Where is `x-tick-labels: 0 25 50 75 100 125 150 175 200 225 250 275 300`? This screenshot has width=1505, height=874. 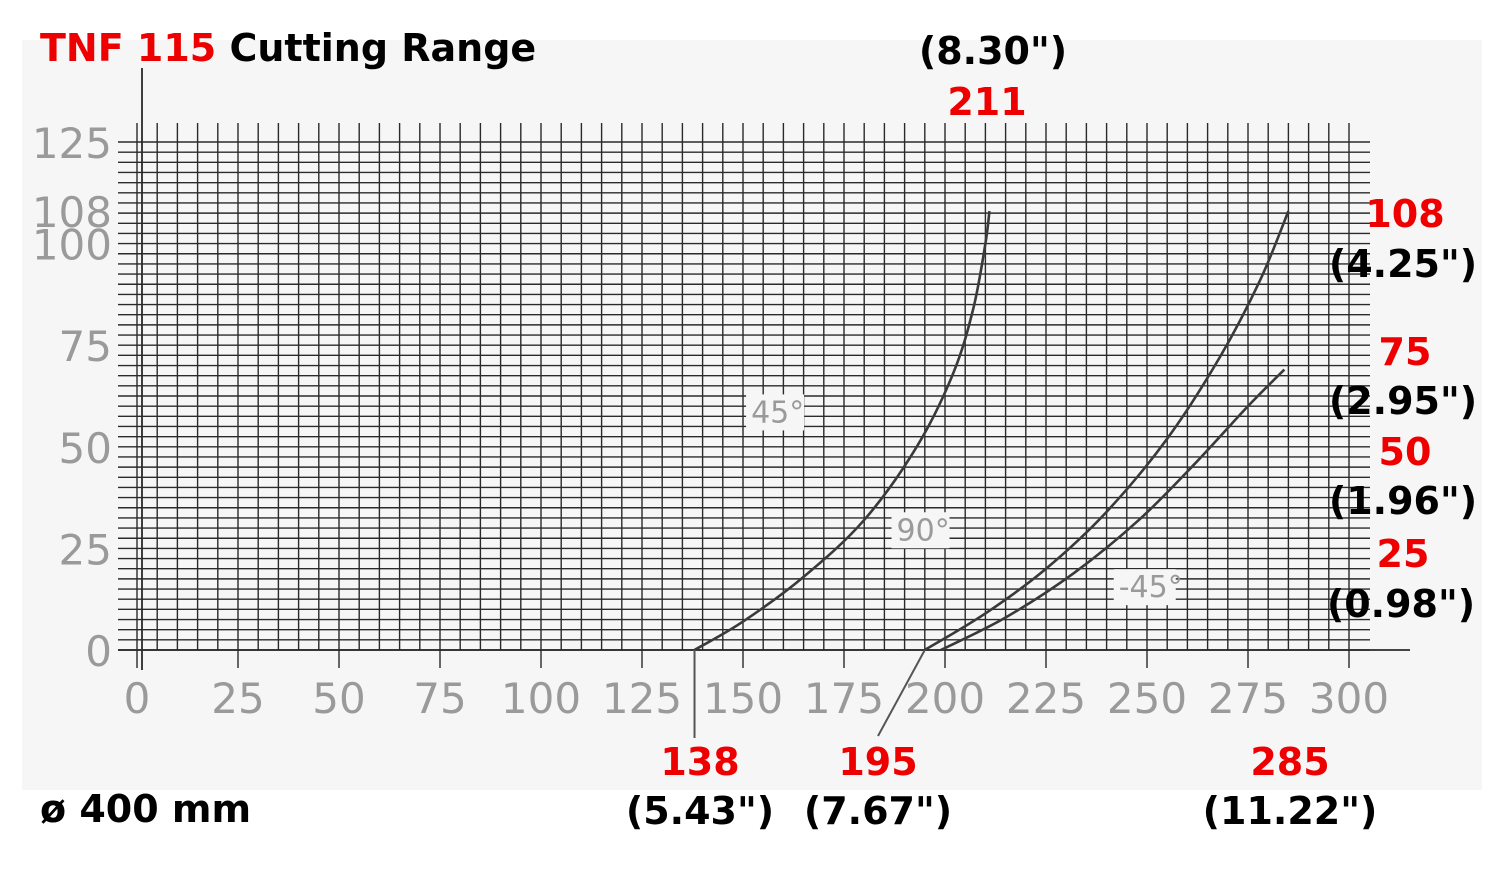 x-tick-labels: 0 25 50 75 100 125 150 175 200 225 250 275 300 is located at coordinates (756, 698).